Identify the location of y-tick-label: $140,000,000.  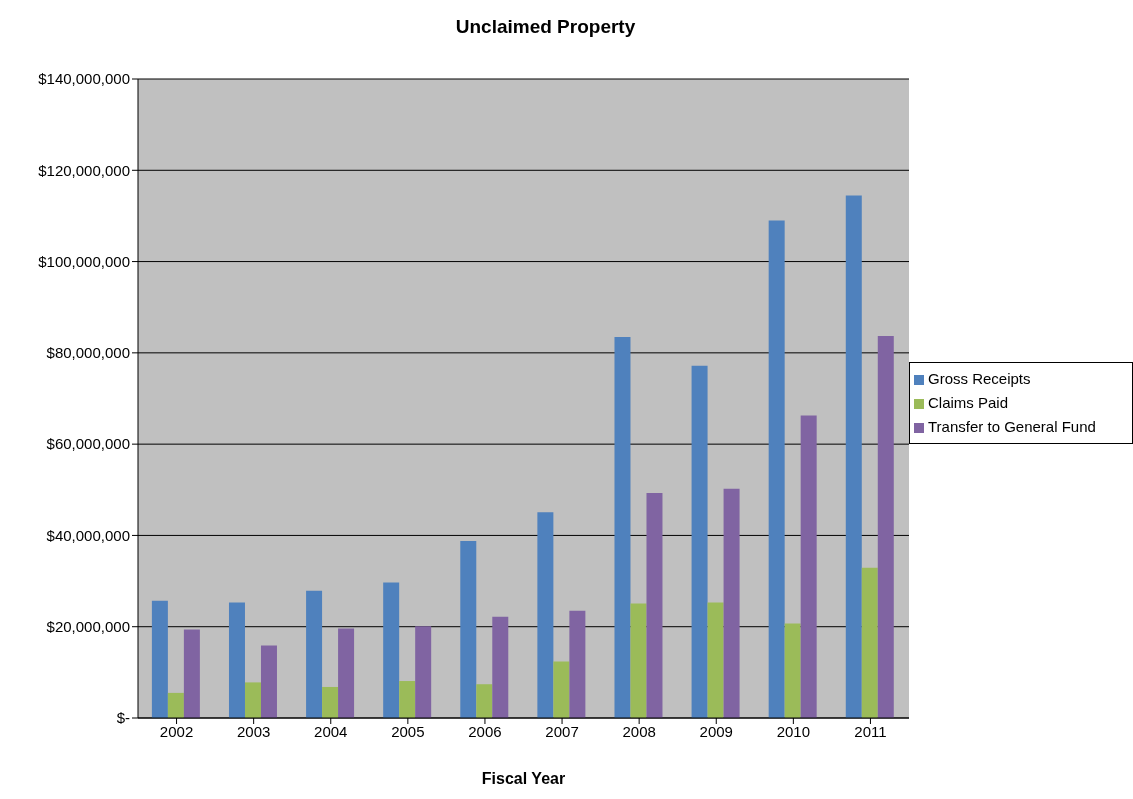
(84, 79).